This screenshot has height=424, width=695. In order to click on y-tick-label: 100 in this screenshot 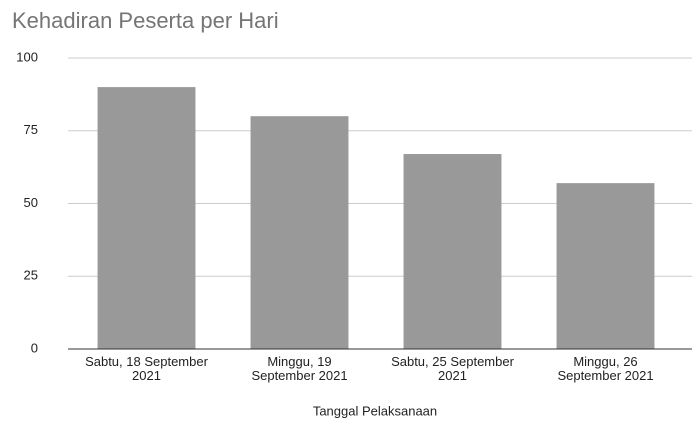, I will do `click(27, 56)`.